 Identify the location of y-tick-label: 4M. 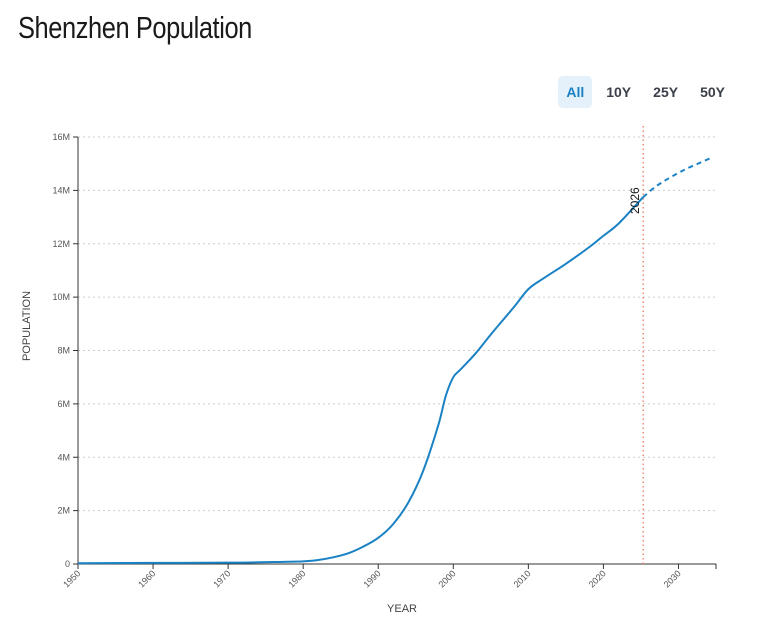
(63, 457).